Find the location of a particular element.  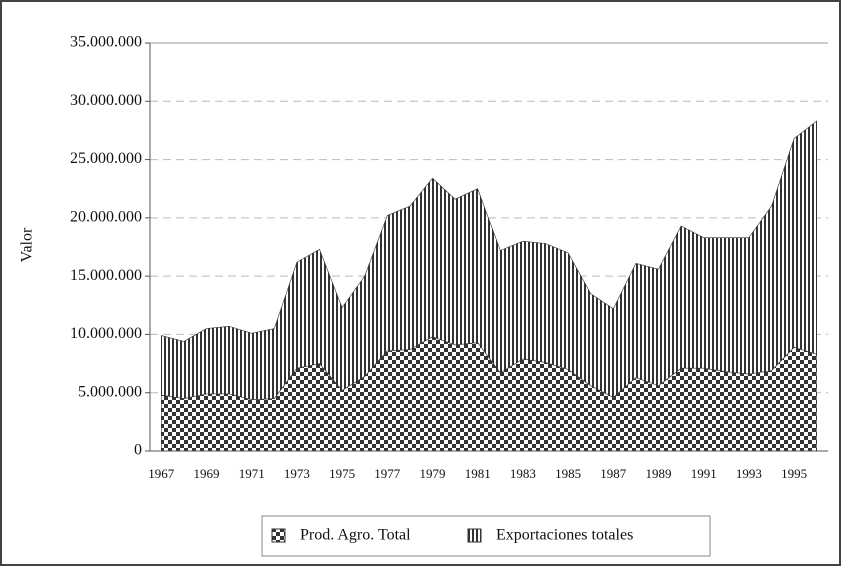

legend: Prod. Agro. Total Exportaciones totales is located at coordinates (486, 536).